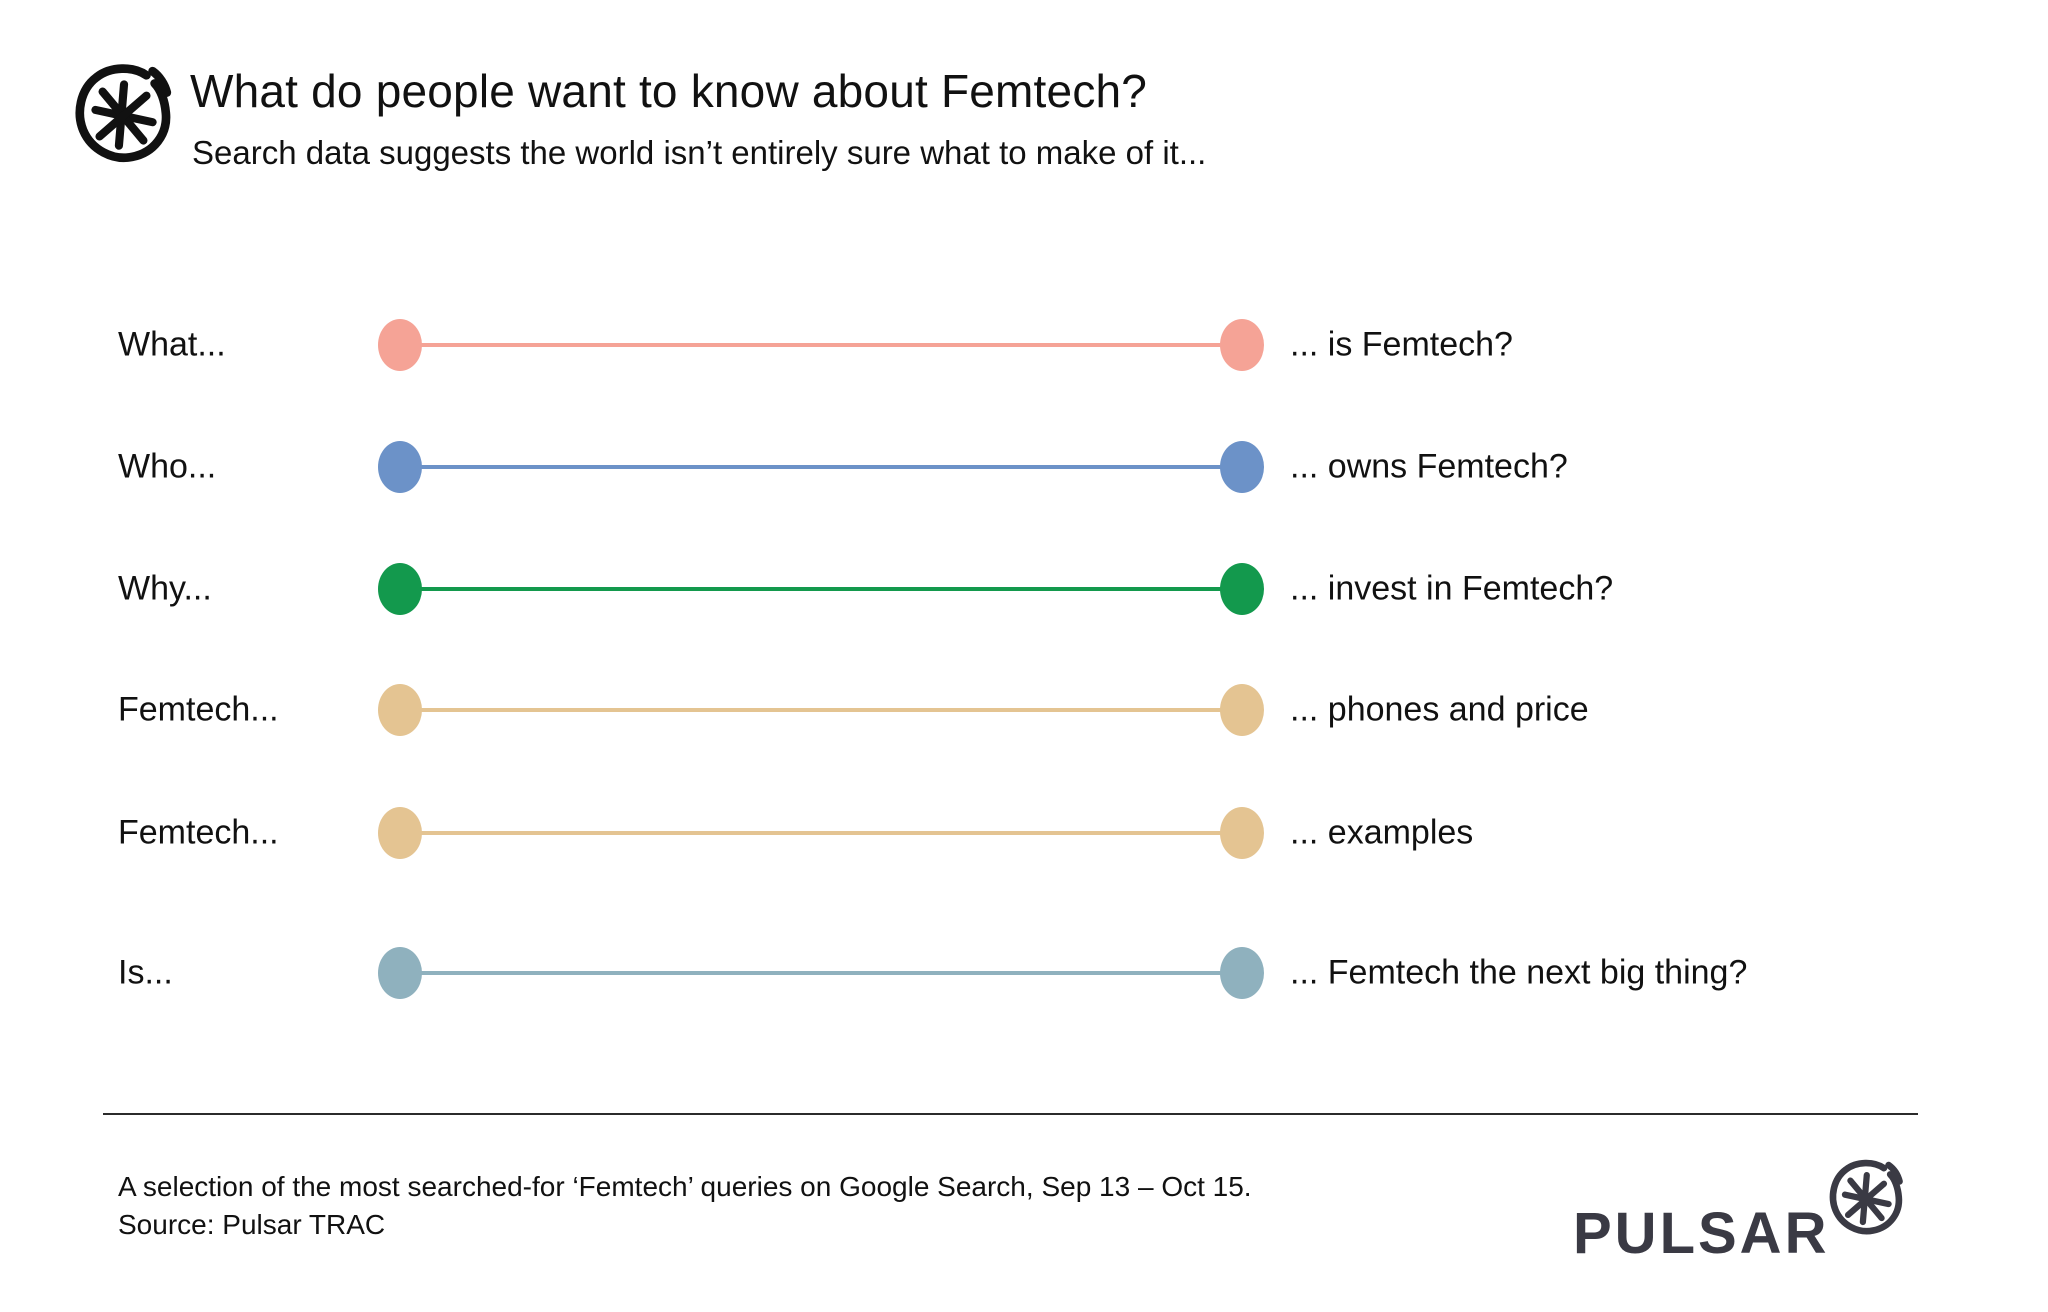  Describe the element at coordinates (1519, 972) in the screenshot. I see `query-suffix-label: ... Femtech the next big thing?` at that location.